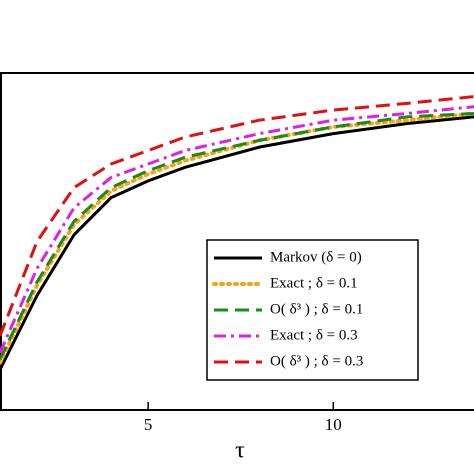 The height and width of the screenshot is (474, 474). What do you see at coordinates (240, 451) in the screenshot?
I see `x-axis-label: τ` at bounding box center [240, 451].